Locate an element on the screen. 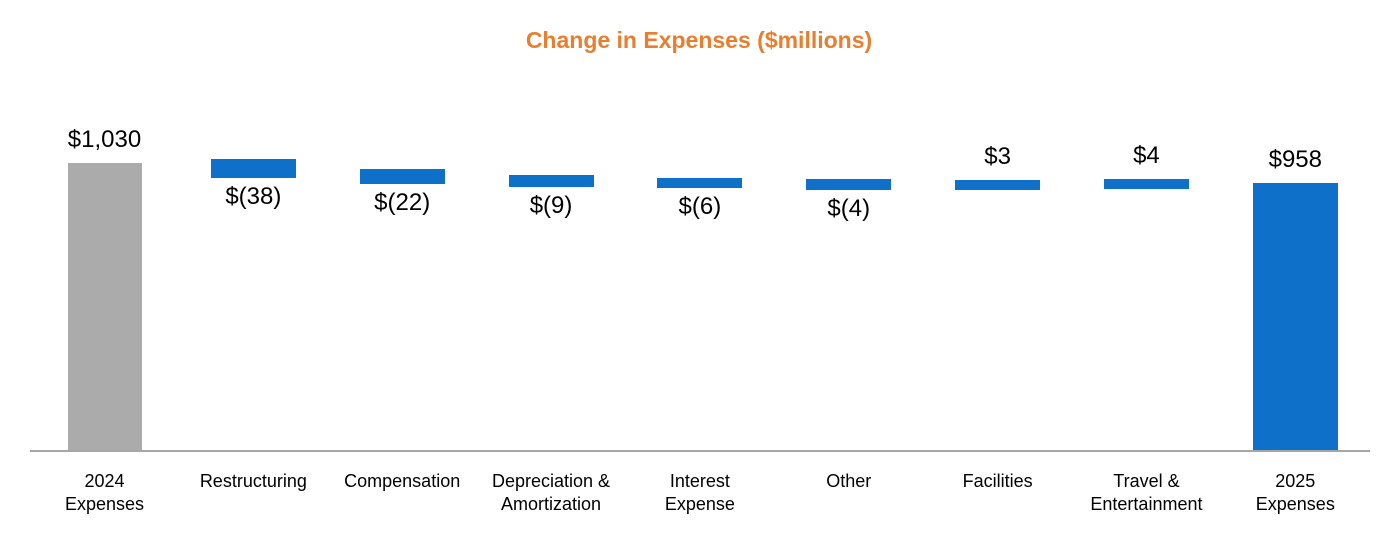  category-label-interest-expense: Interest Expense is located at coordinates (699, 492).